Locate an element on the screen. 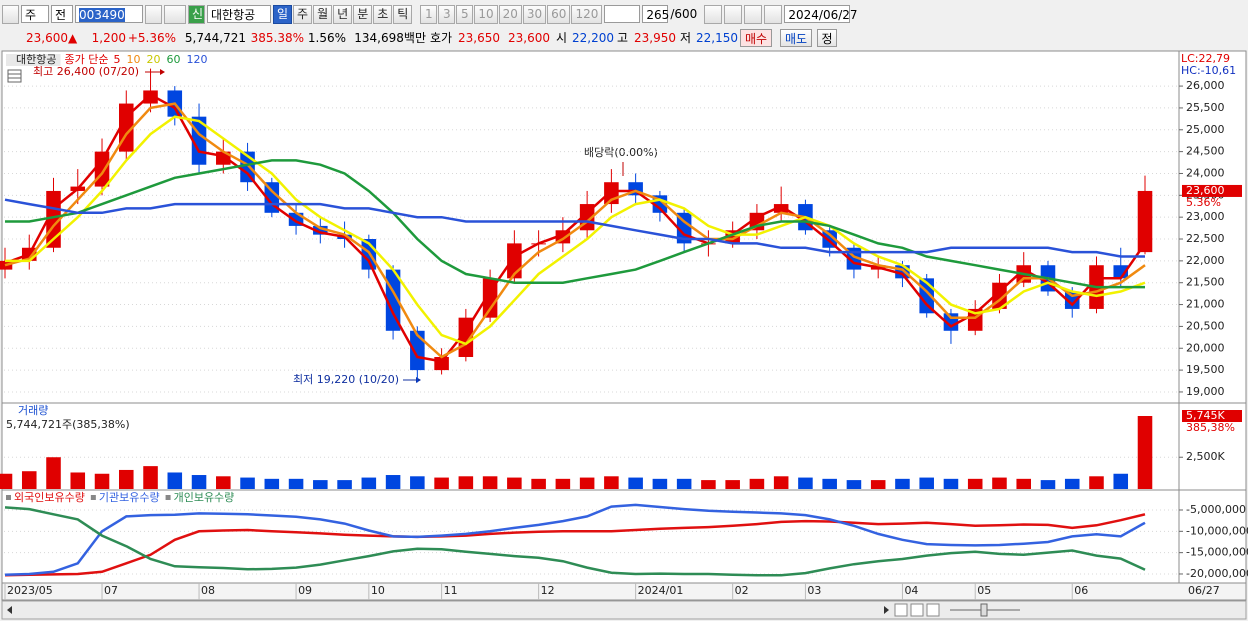  y-tick-label: -5,000,000 is located at coordinates (1216, 509).